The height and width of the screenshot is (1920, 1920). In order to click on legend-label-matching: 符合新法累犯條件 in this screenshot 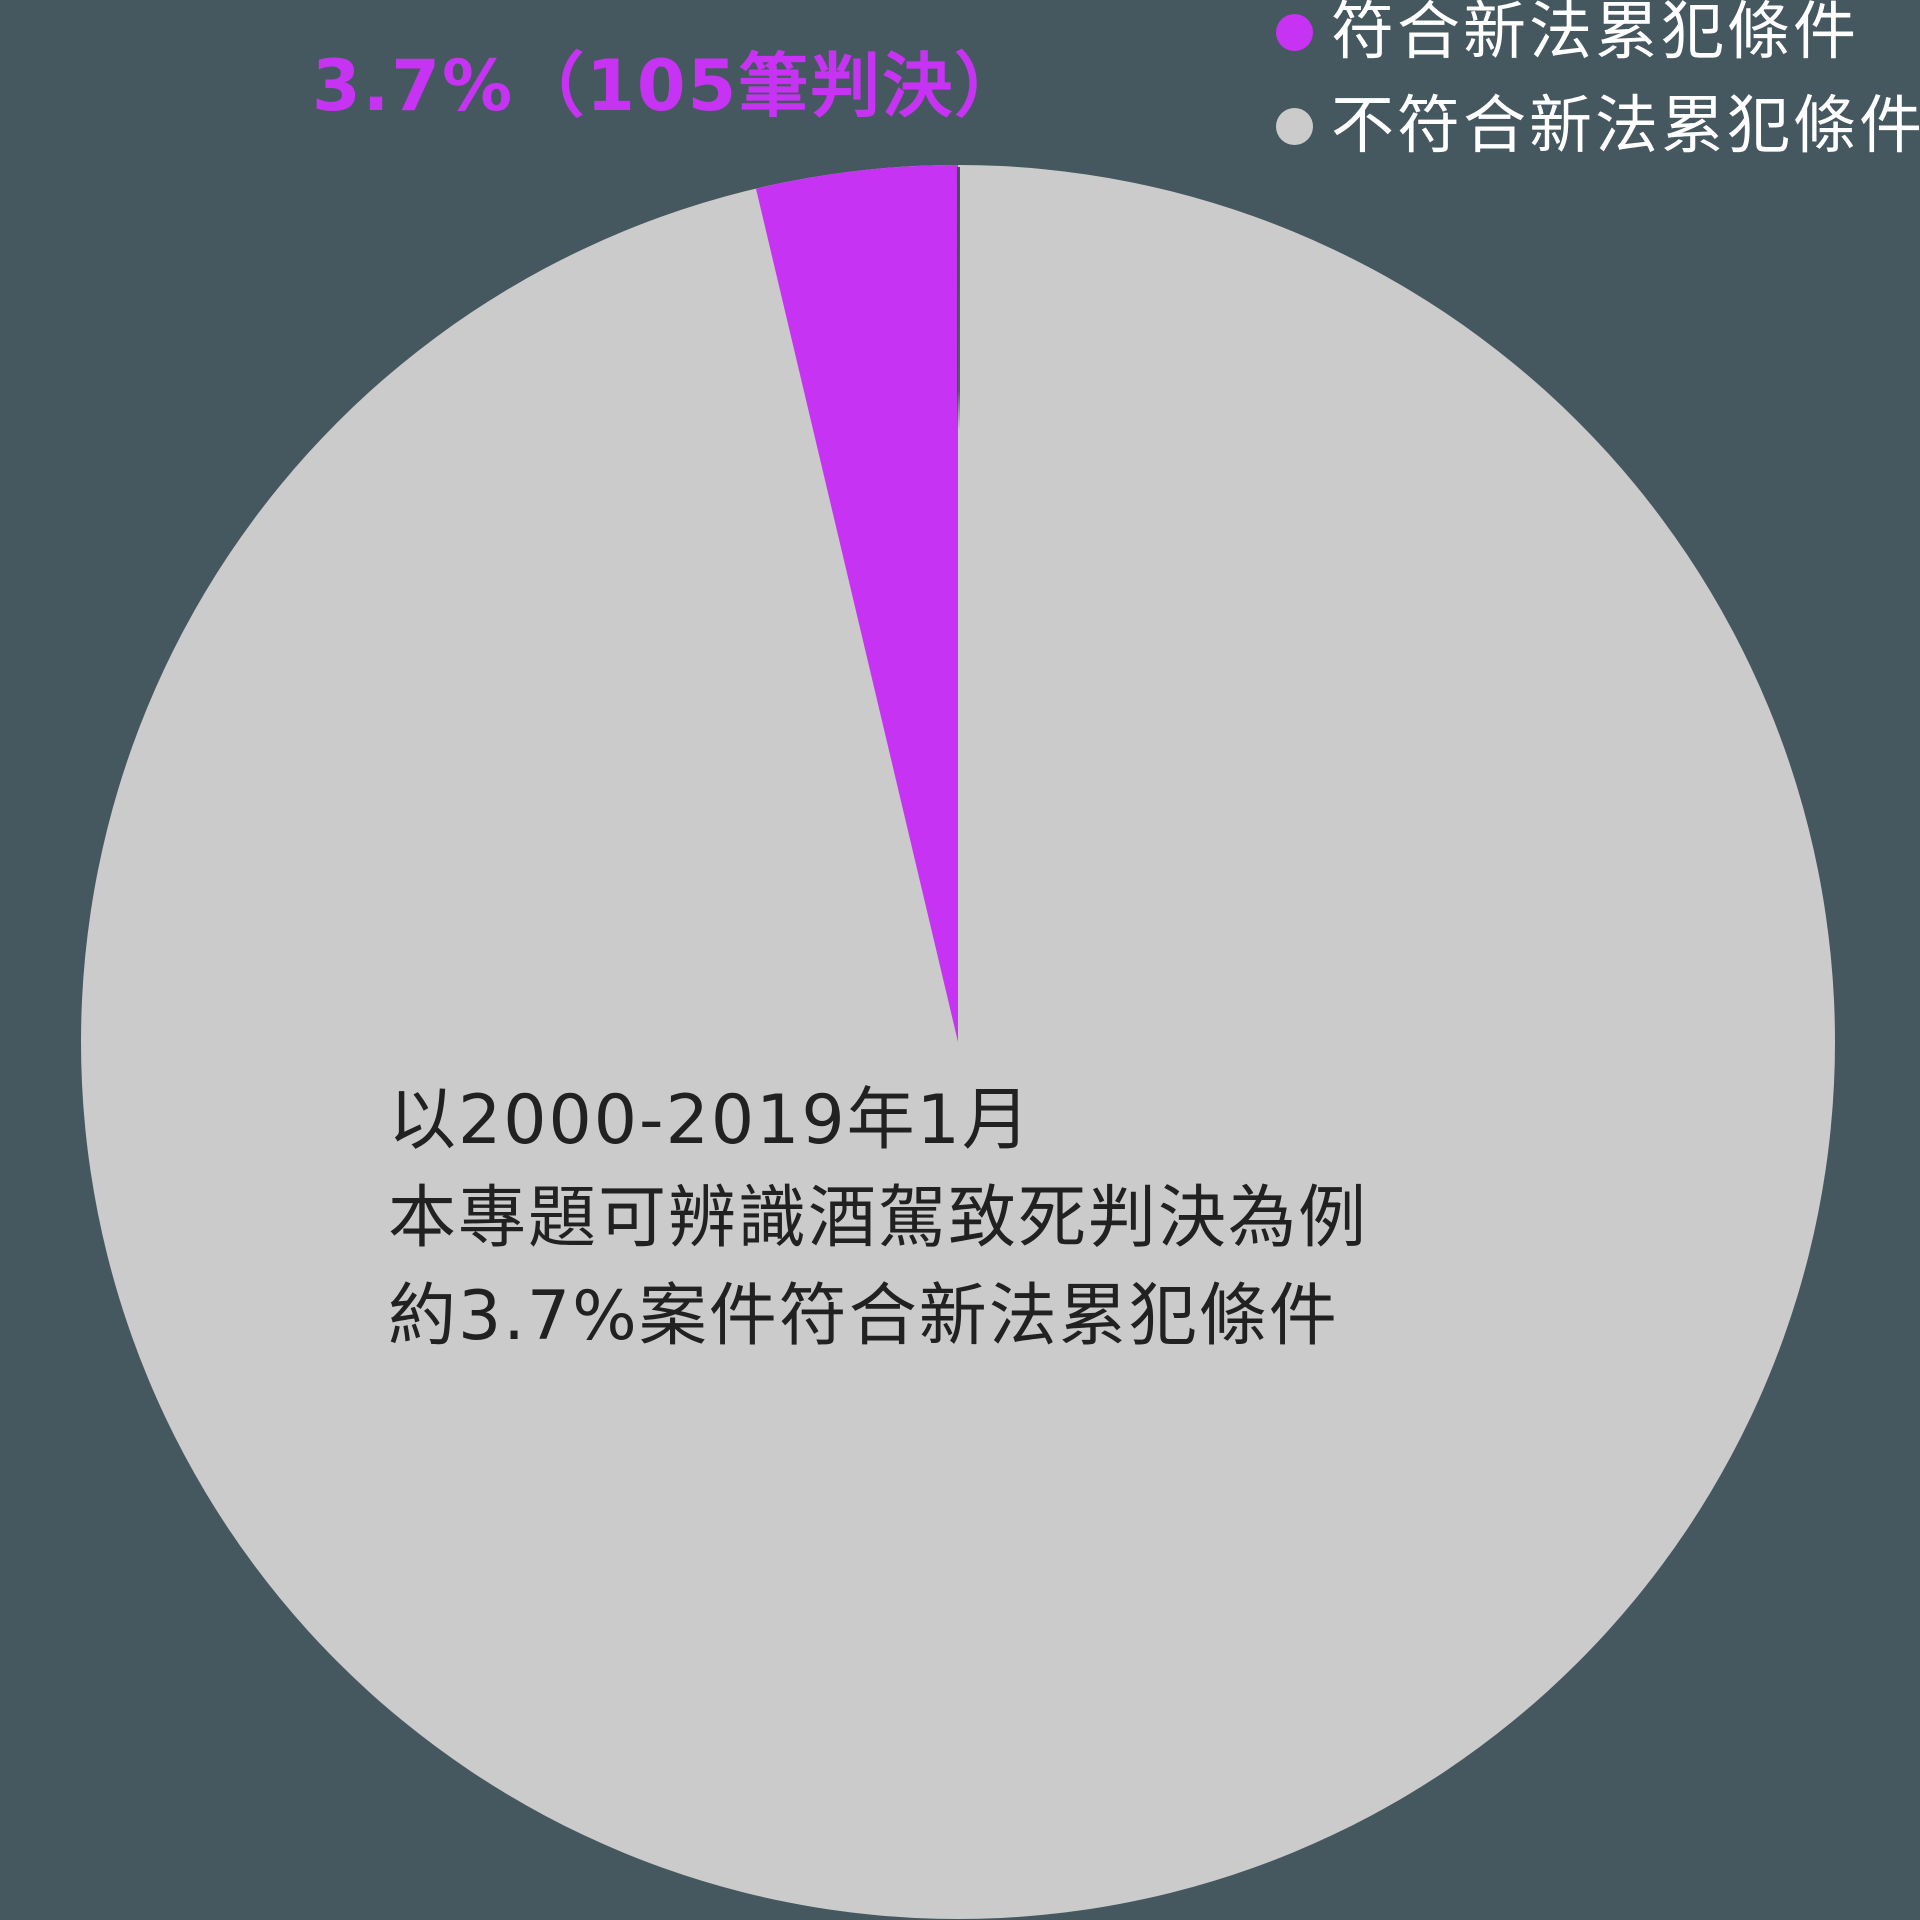, I will do `click(1595, 34)`.